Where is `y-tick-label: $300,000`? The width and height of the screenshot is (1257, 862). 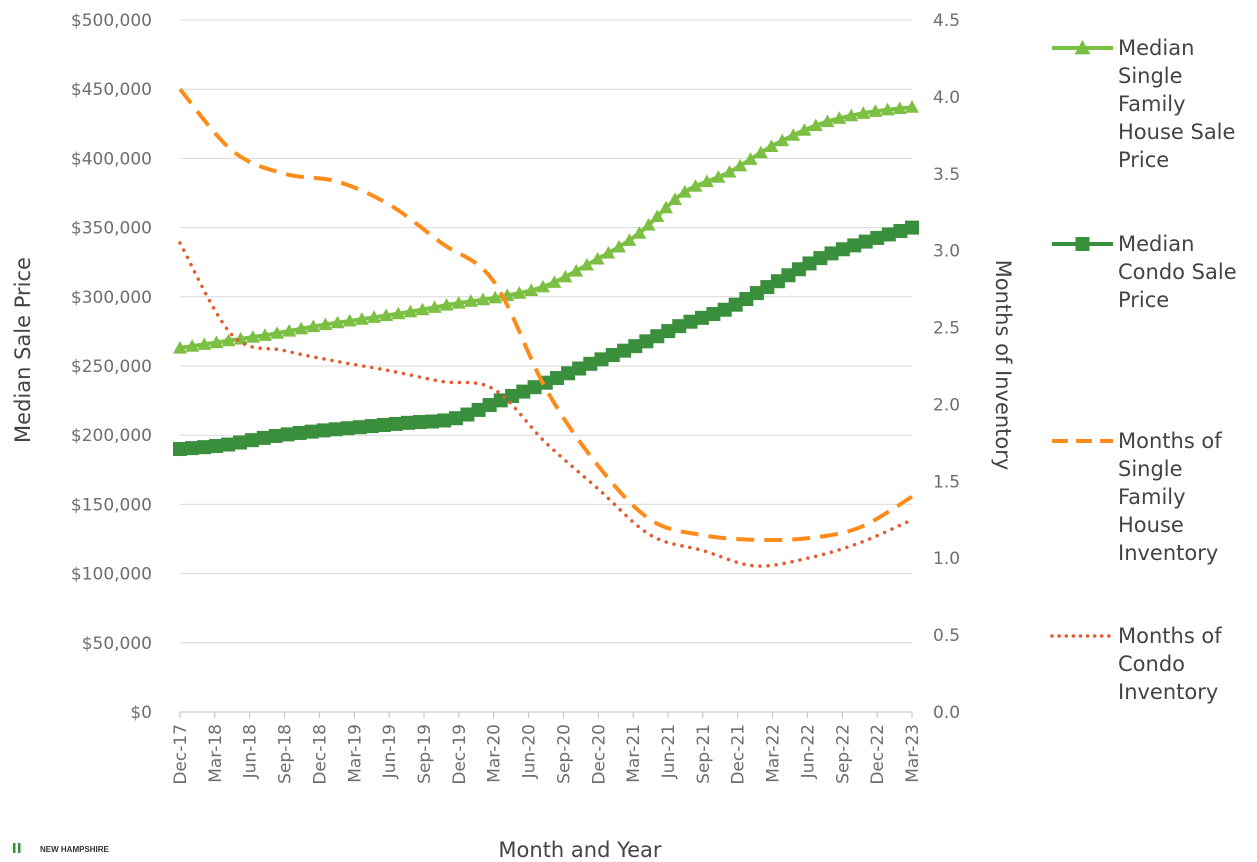
y-tick-label: $300,000 is located at coordinates (111, 298).